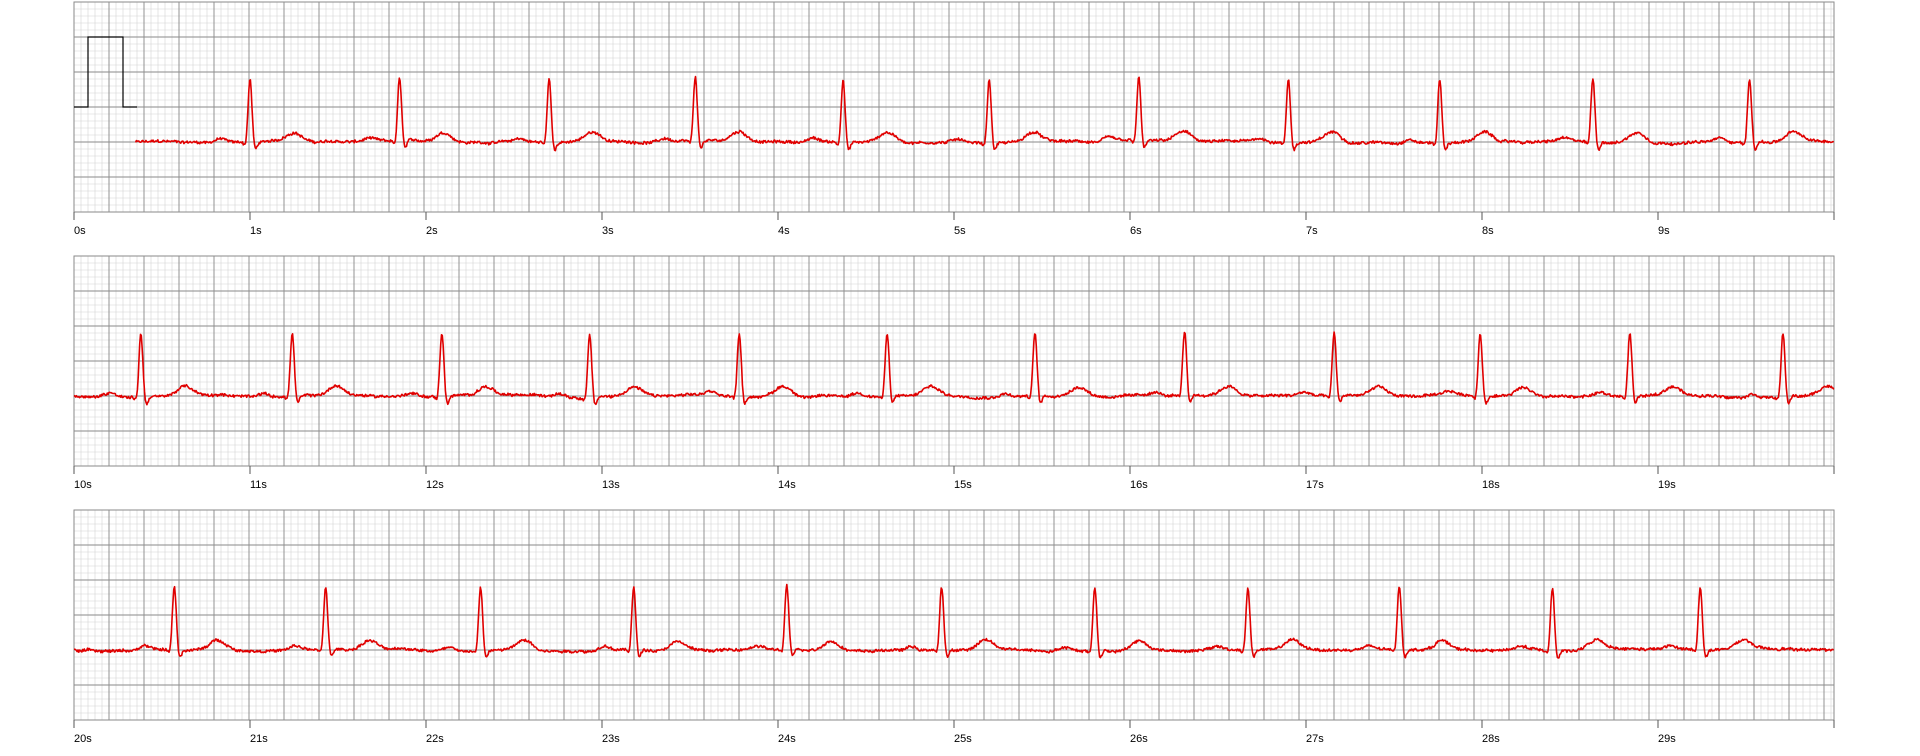  I want to click on time-tick-label: 14s, so click(787, 485).